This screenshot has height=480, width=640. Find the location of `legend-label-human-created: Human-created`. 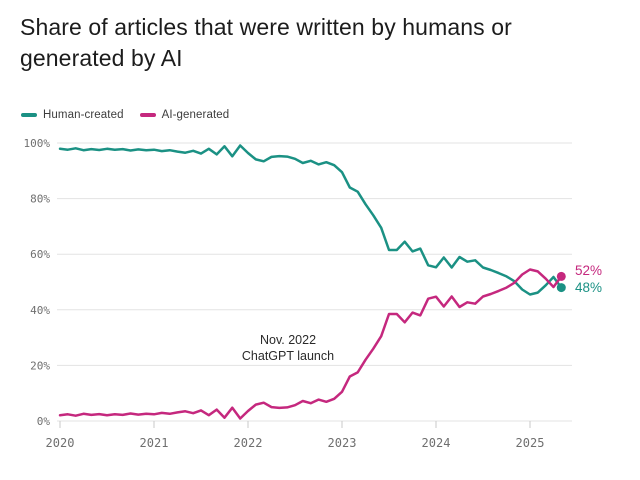

legend-label-human-created: Human-created is located at coordinates (83, 115).